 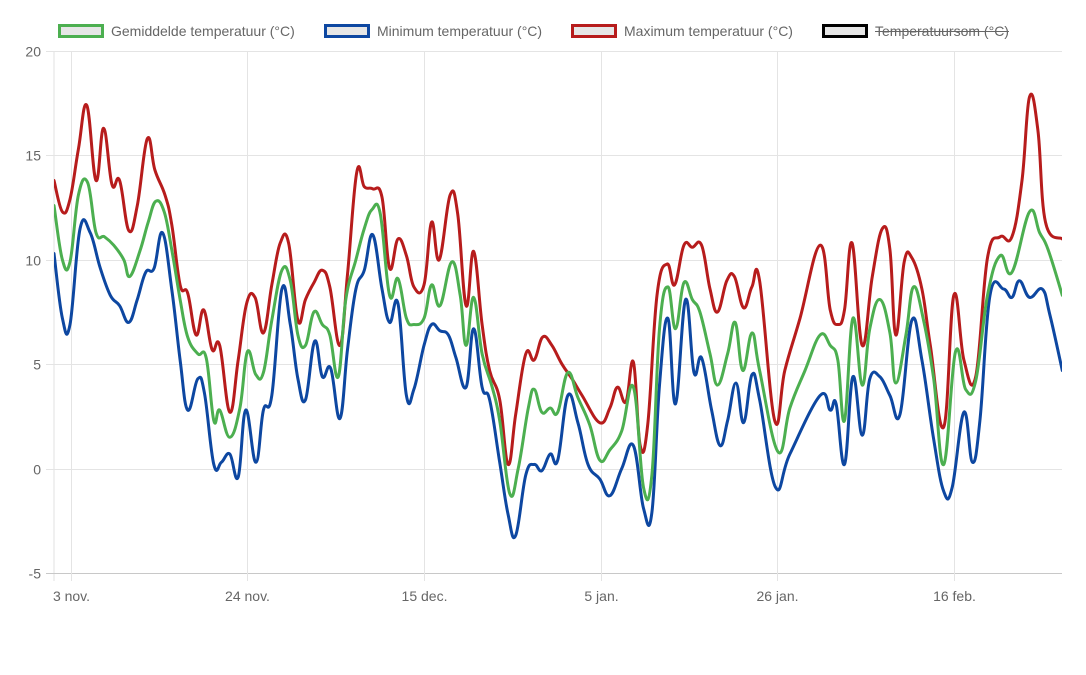 What do you see at coordinates (37, 470) in the screenshot?
I see `y-tick-label: 0` at bounding box center [37, 470].